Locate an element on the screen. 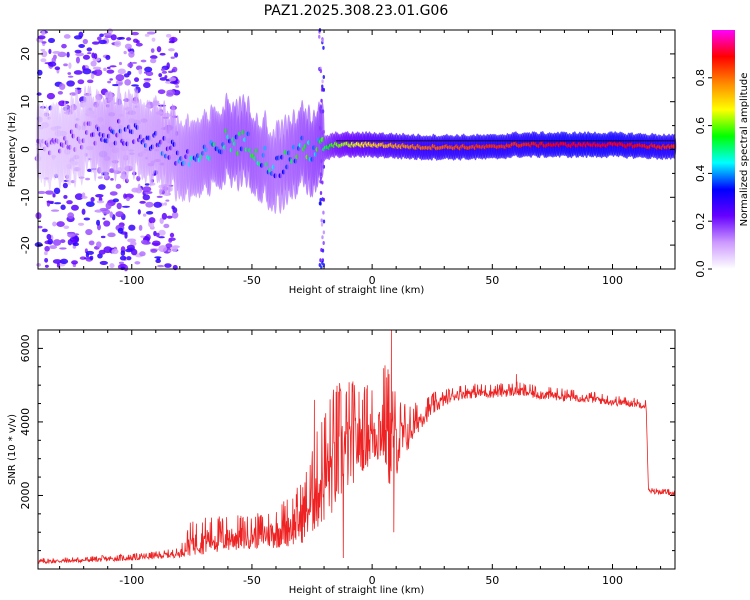 The width and height of the screenshot is (750, 600). snr-x-axis-label: Height of straight line (km) is located at coordinates (357, 590).